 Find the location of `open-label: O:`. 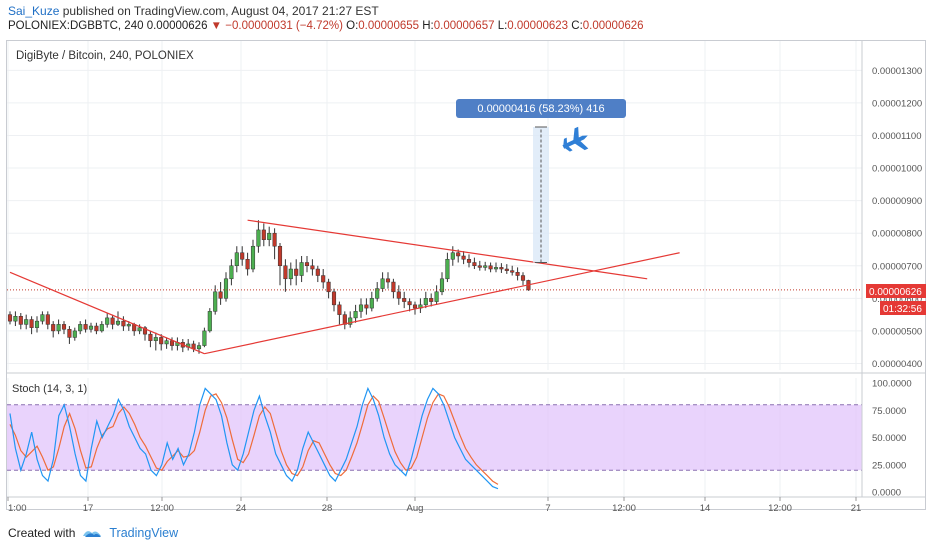

open-label: O: is located at coordinates (352, 26).